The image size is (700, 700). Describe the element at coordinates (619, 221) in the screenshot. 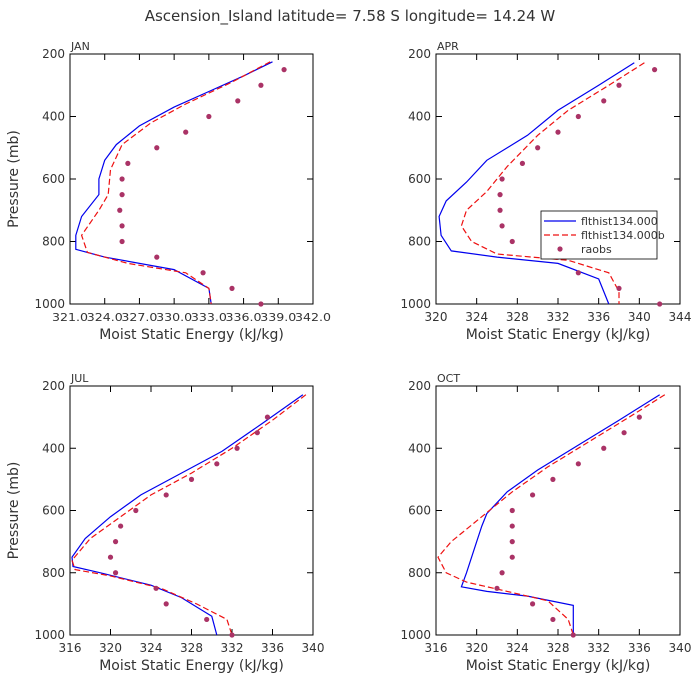

I see `legend-label: flthist134.000` at that location.